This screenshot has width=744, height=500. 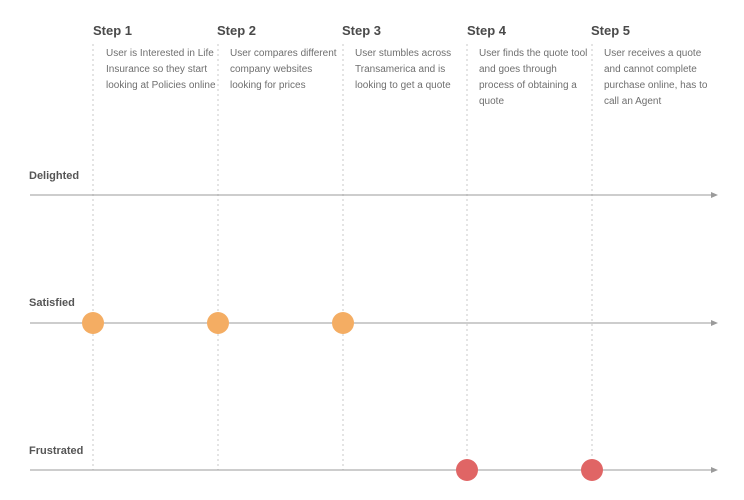 I want to click on step-2-sentiment-marker, so click(x=218, y=323).